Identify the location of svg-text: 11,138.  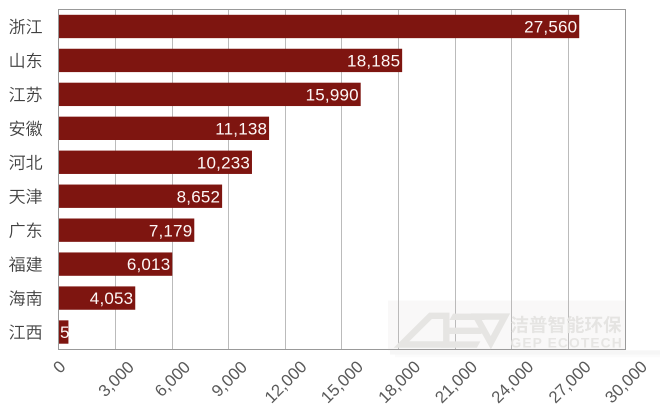
(241, 128).